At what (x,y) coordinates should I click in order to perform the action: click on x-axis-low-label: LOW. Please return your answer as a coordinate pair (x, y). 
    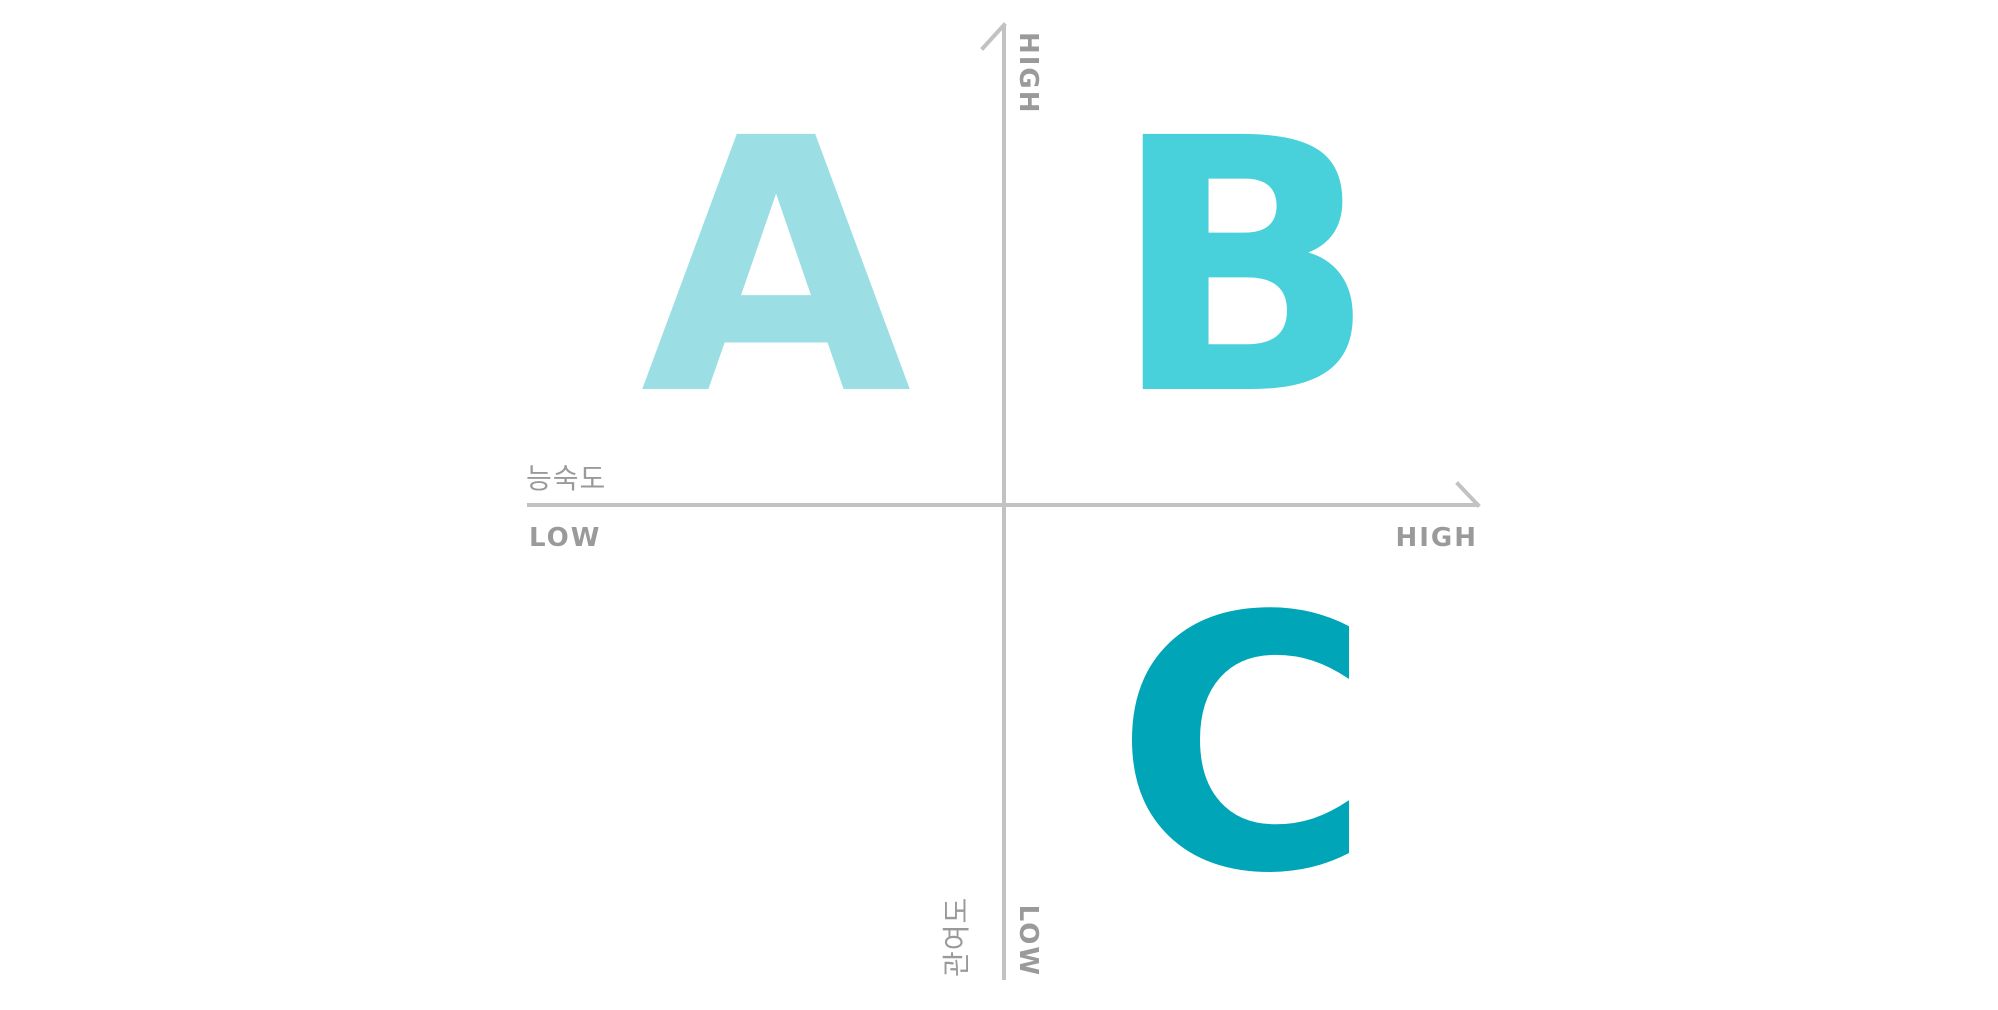
    Looking at the image, I should click on (565, 538).